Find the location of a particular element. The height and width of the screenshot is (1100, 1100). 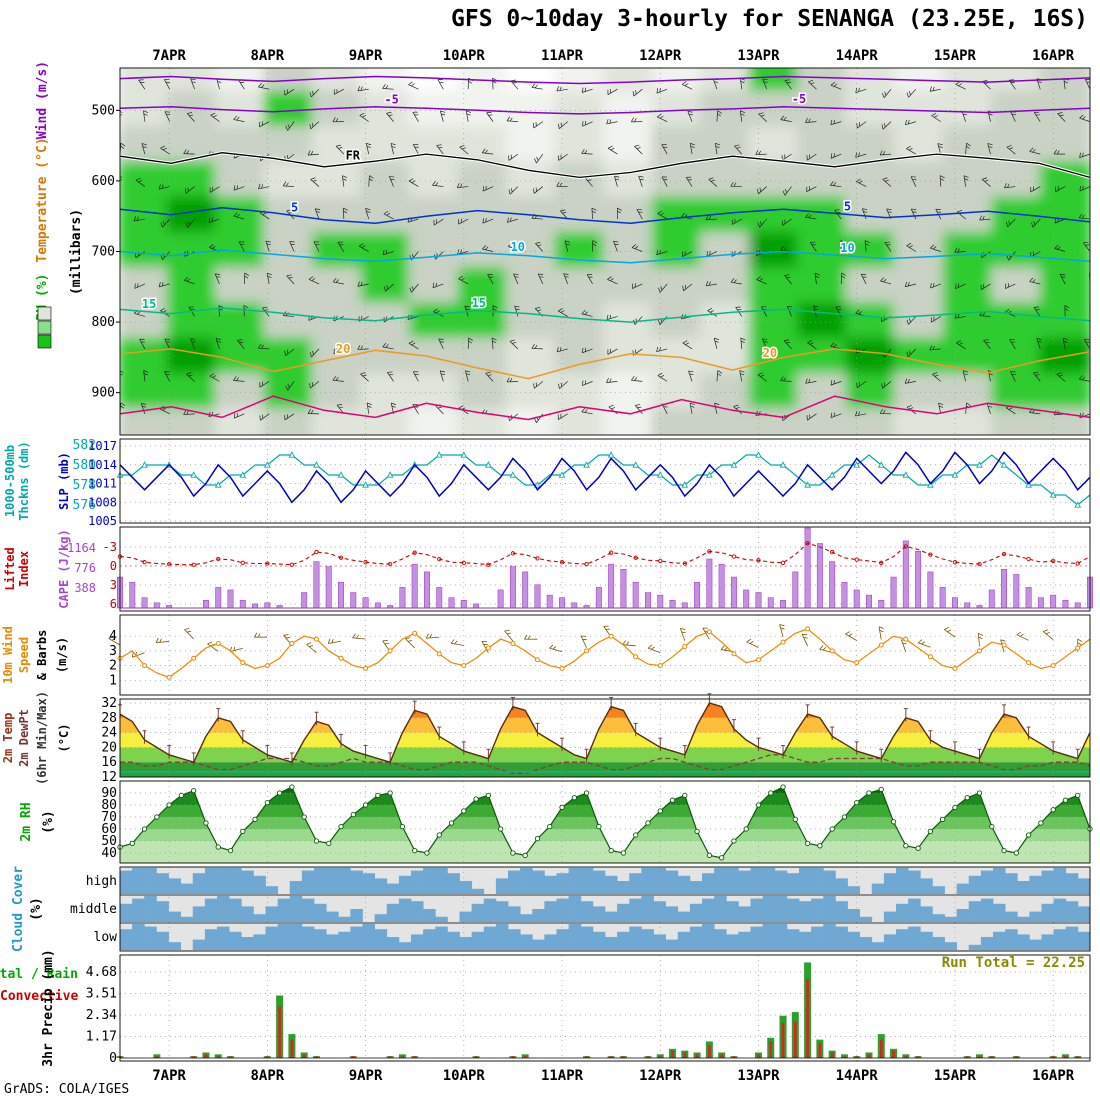

svg-text: 10 is located at coordinates (517, 247).